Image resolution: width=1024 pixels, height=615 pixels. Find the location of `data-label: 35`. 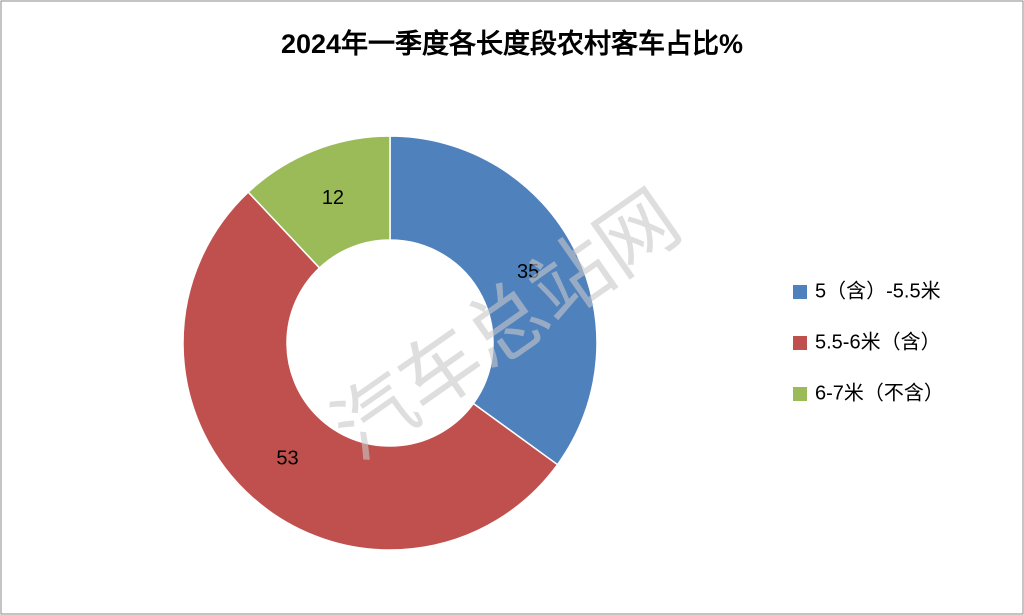

data-label: 35 is located at coordinates (528, 272).